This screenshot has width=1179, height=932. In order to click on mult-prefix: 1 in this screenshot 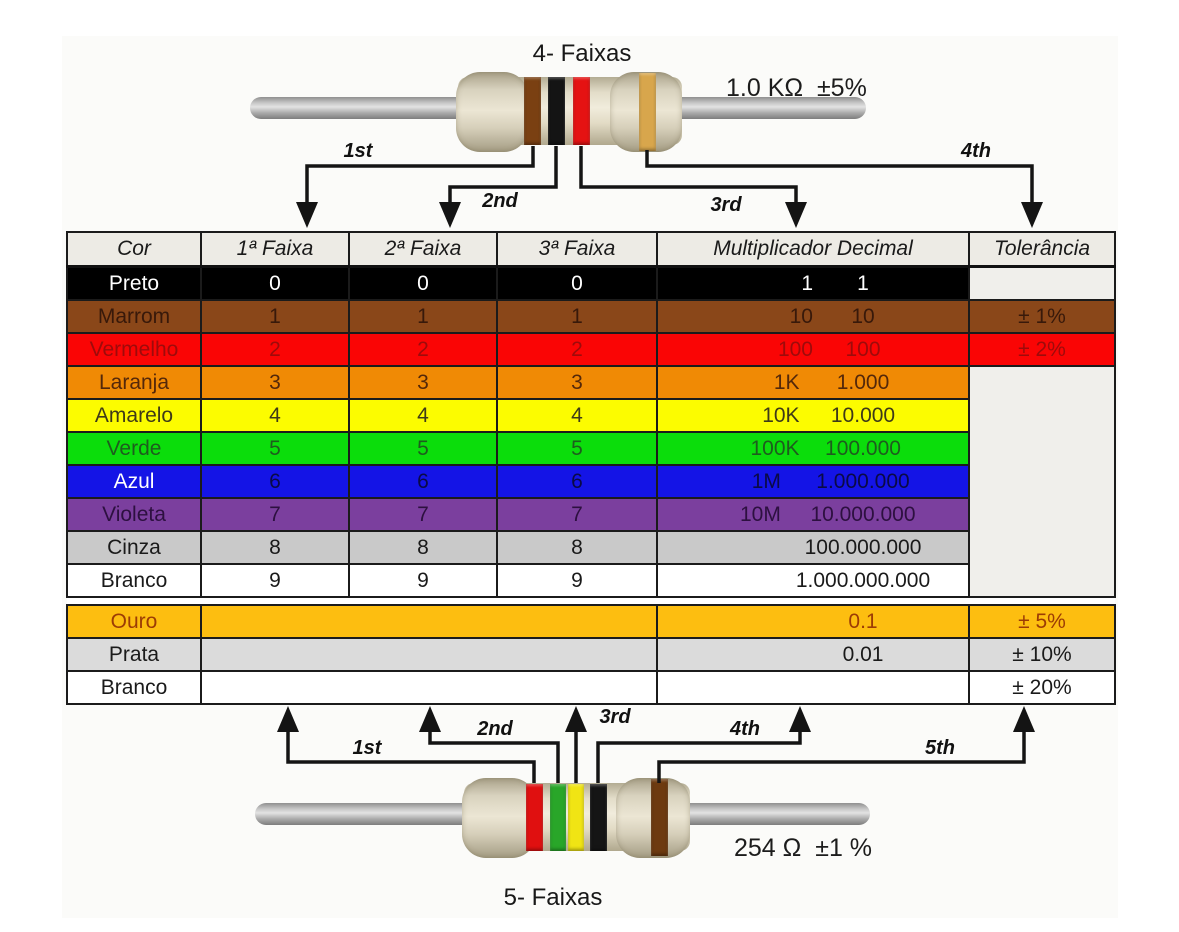, I will do `click(807, 283)`.